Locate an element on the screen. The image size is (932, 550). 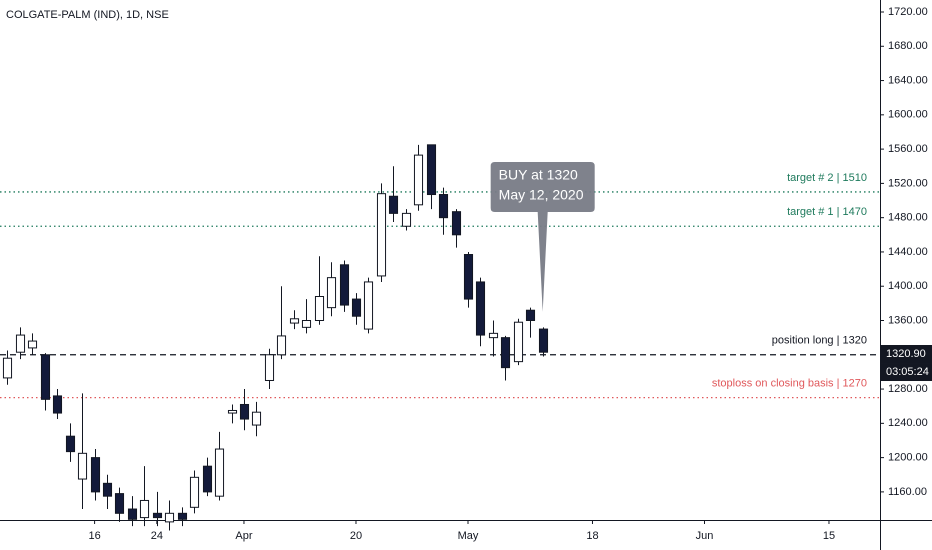
y-tick-label: 1440.00 is located at coordinates (908, 252).